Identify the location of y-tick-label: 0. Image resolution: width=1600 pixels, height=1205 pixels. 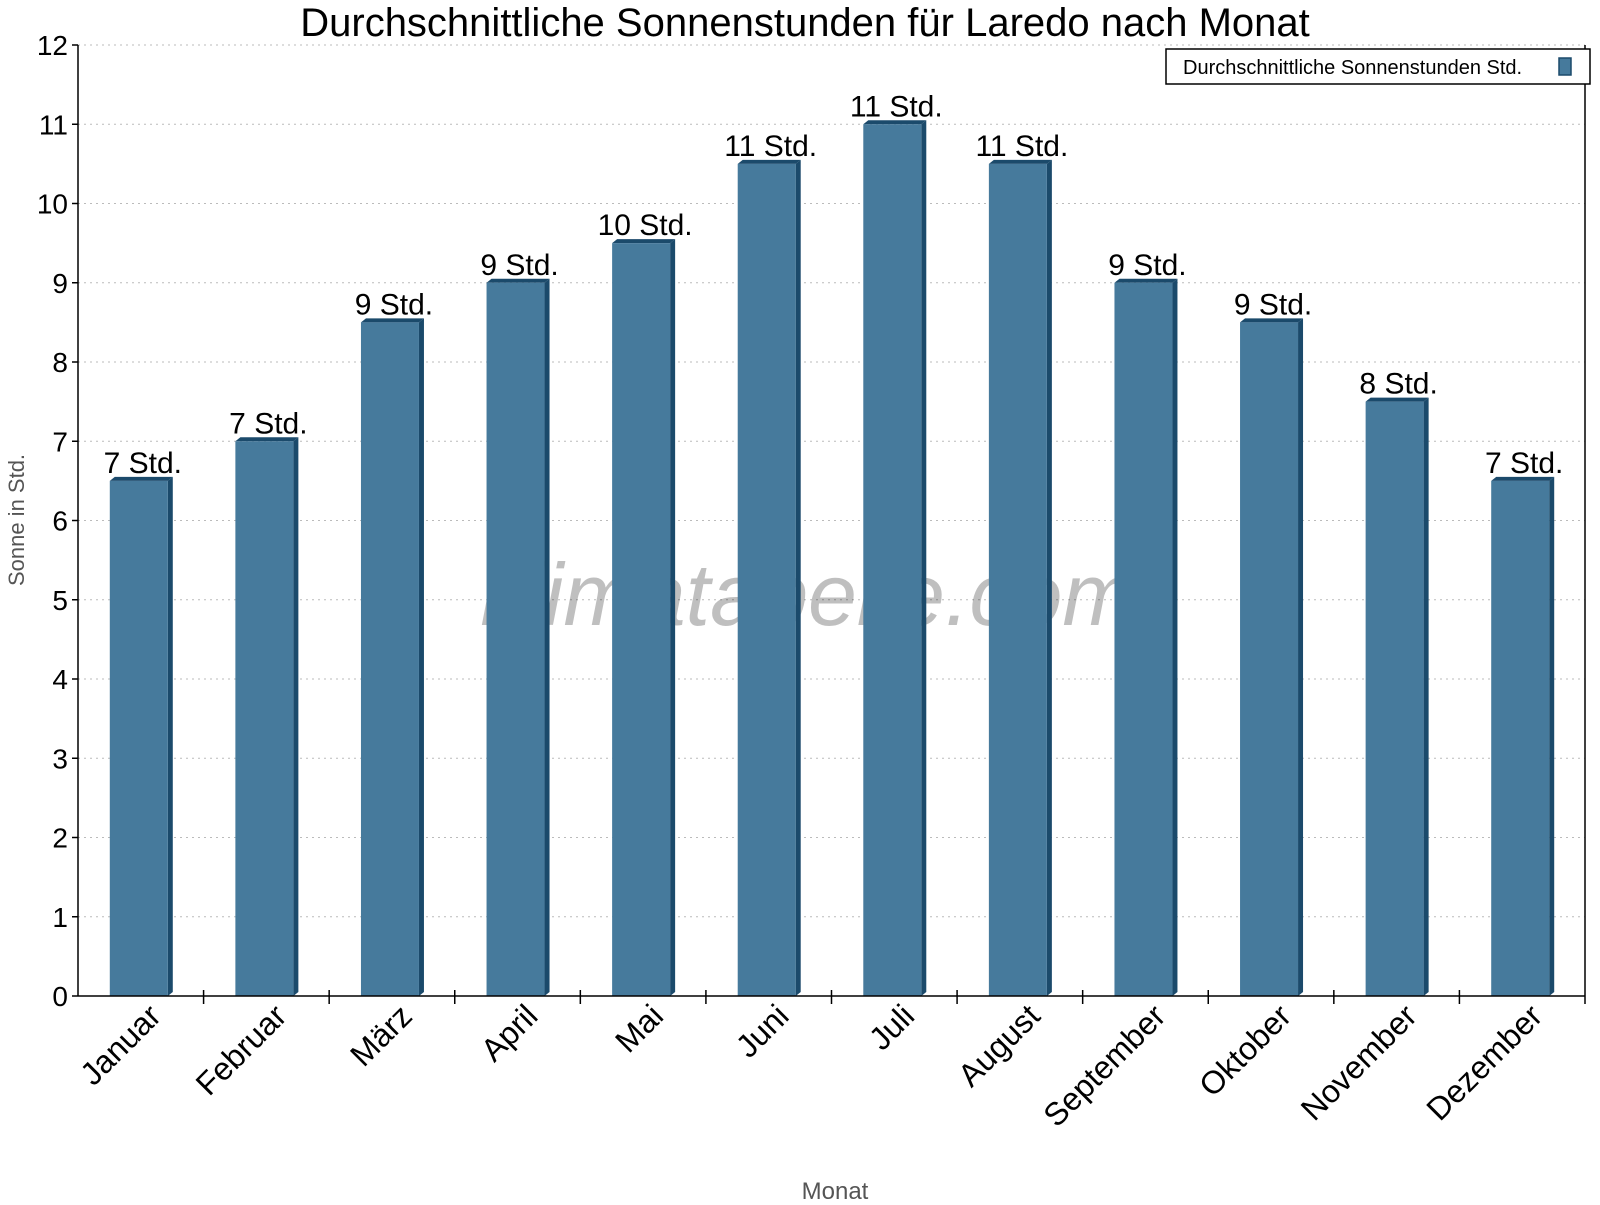
(60, 996).